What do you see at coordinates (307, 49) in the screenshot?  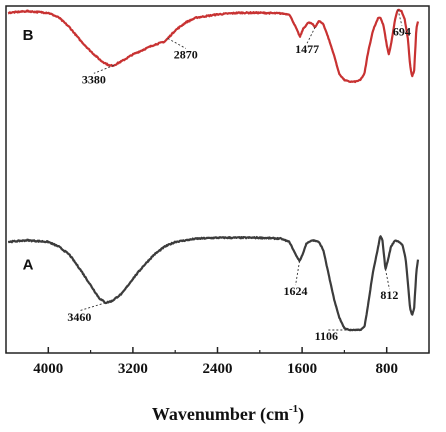 I see `peak-label: 1477` at bounding box center [307, 49].